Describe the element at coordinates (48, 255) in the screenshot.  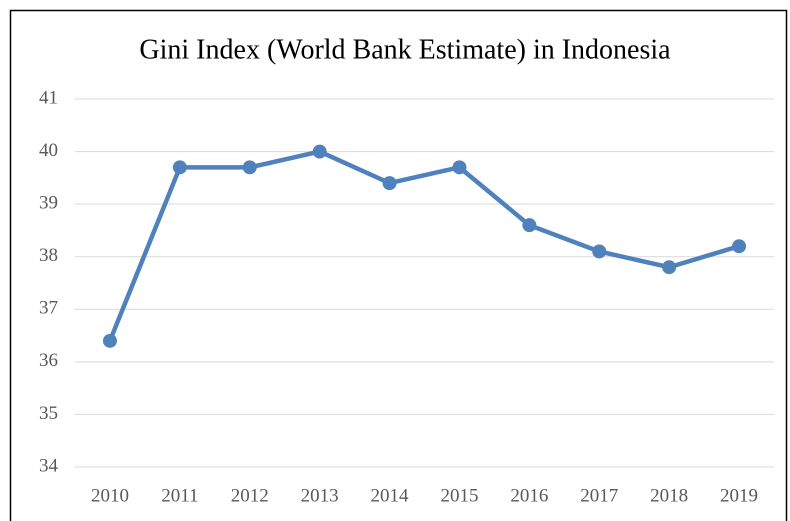
I see `y-tick-label: 38` at that location.